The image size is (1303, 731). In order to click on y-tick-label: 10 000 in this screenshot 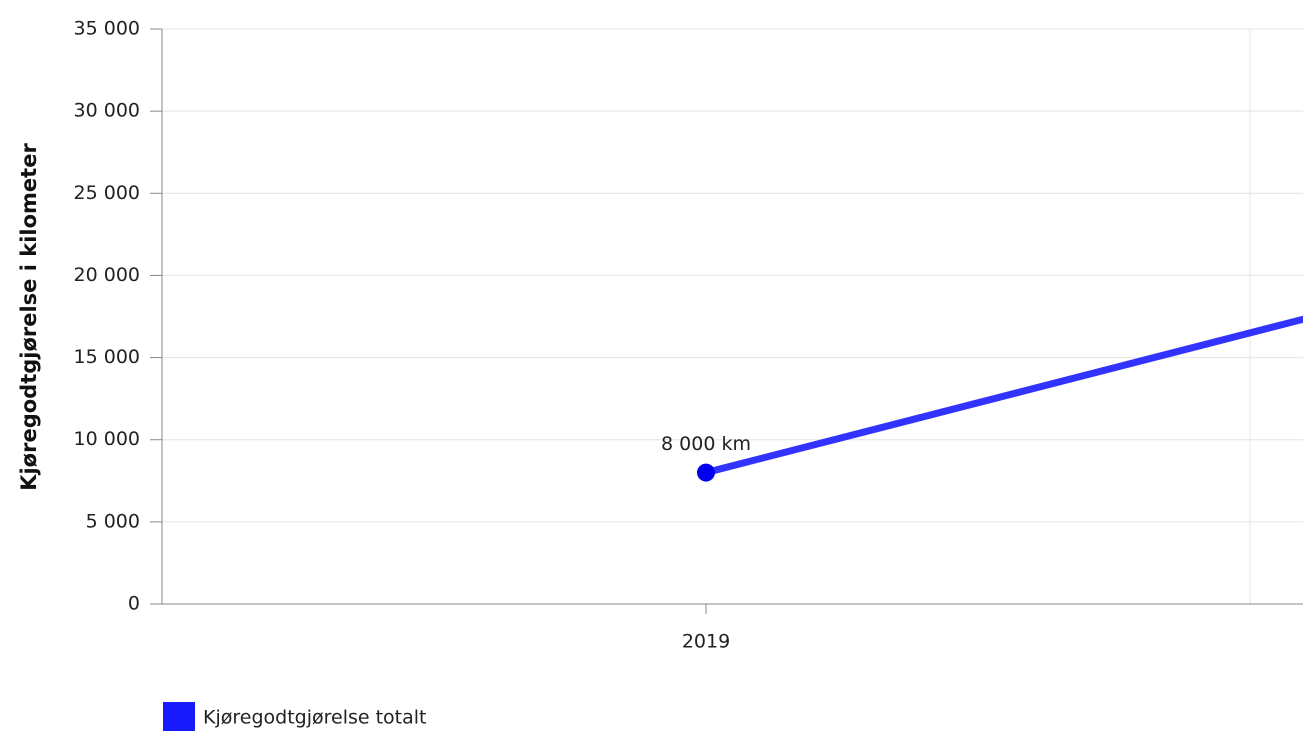, I will do `click(107, 439)`.